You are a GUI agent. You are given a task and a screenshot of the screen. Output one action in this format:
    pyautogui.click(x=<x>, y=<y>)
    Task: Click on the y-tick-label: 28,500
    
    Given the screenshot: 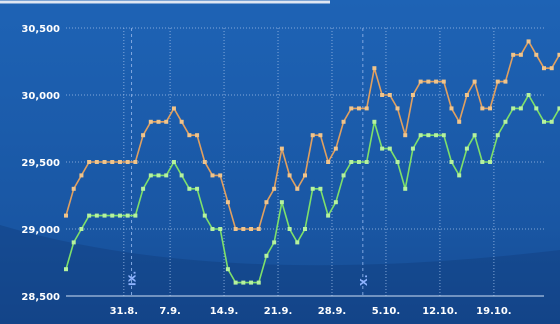 What is the action you would take?
    pyautogui.click(x=40, y=297)
    